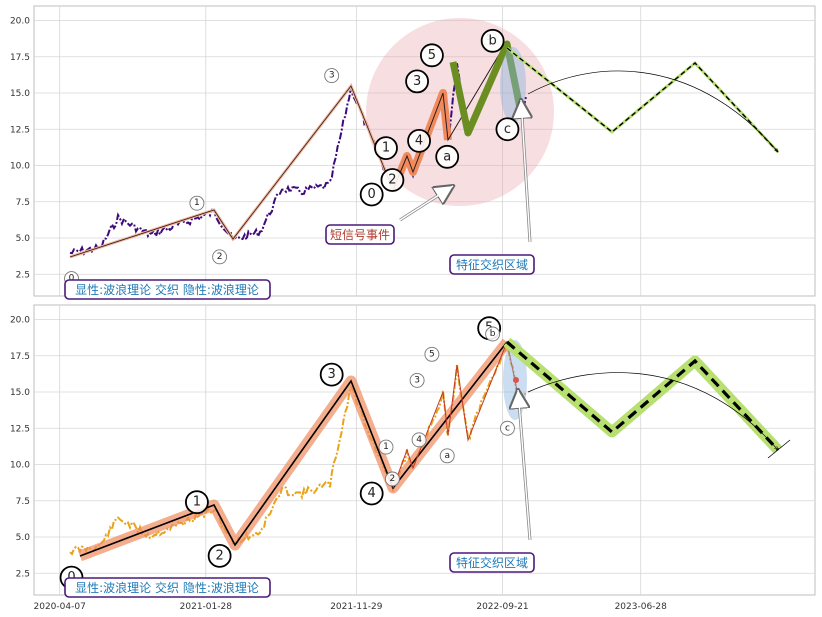  Describe the element at coordinates (426, 203) in the screenshot. I see `top-event-arrow-inner` at that location.